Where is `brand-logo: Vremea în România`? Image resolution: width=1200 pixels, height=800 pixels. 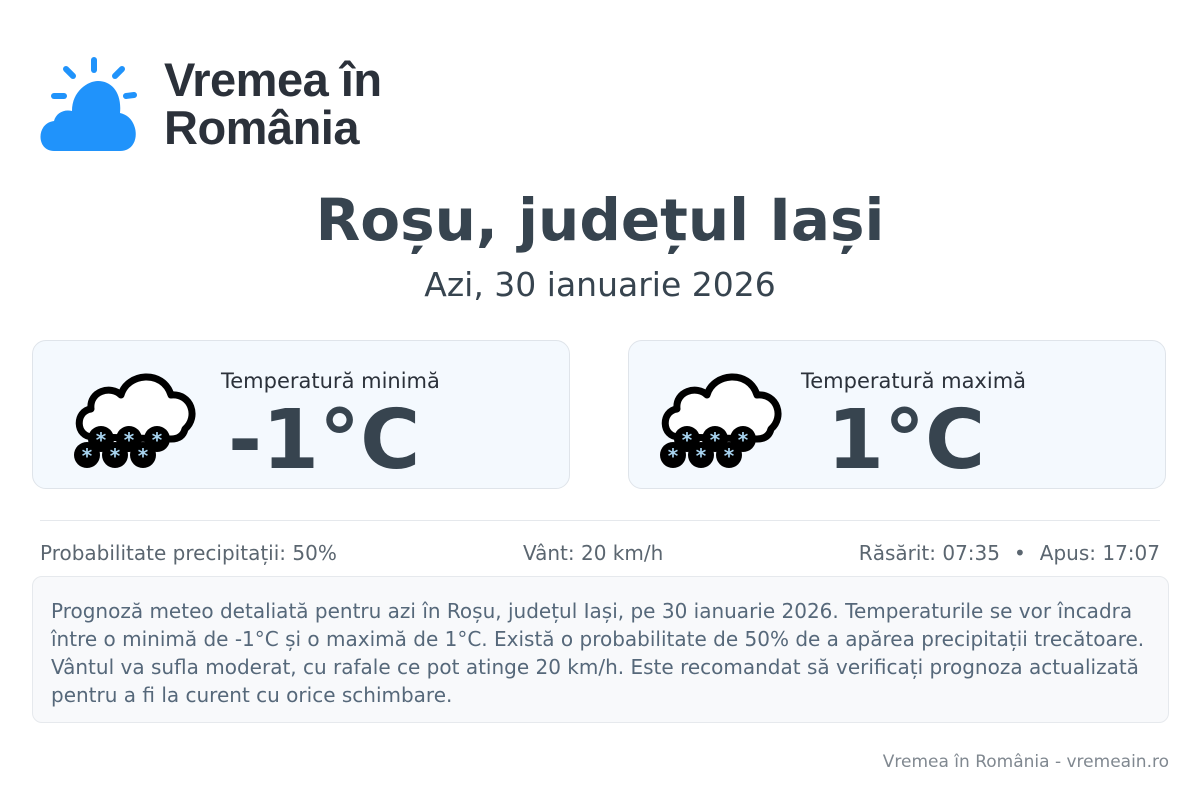
brand-logo: Vremea în România is located at coordinates (209, 104).